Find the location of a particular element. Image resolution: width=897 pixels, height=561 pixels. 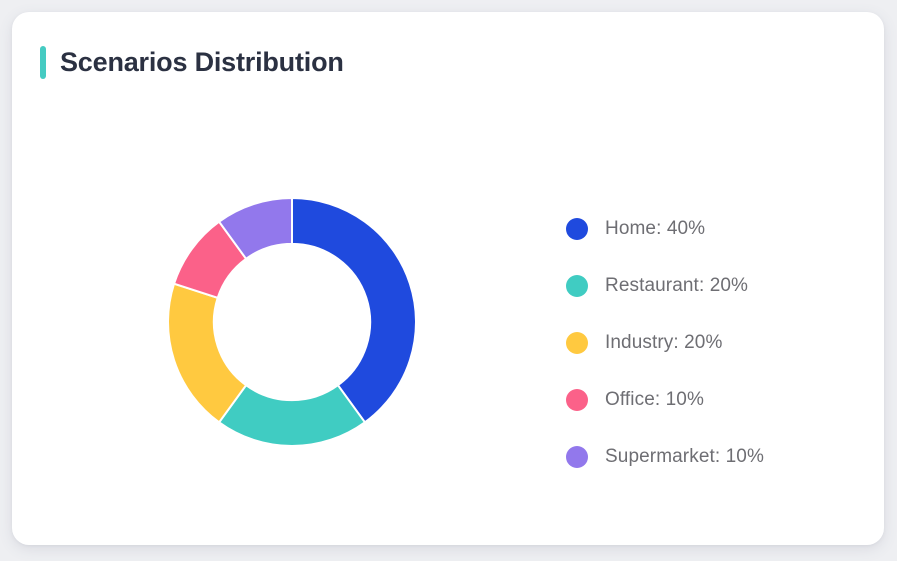

legend-item-supermarket: Supermarket: 10% is located at coordinates (665, 456).